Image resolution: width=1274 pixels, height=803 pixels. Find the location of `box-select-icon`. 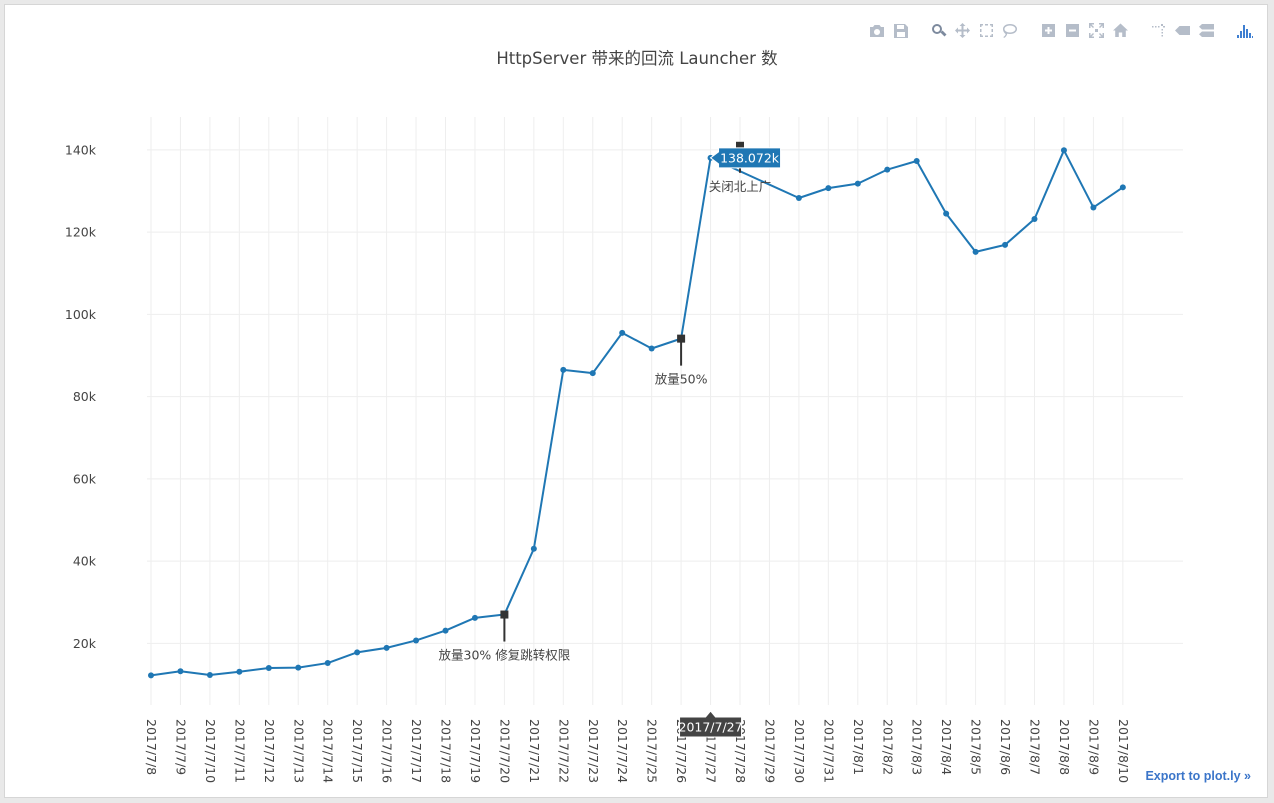

box-select-icon is located at coordinates (986, 30).